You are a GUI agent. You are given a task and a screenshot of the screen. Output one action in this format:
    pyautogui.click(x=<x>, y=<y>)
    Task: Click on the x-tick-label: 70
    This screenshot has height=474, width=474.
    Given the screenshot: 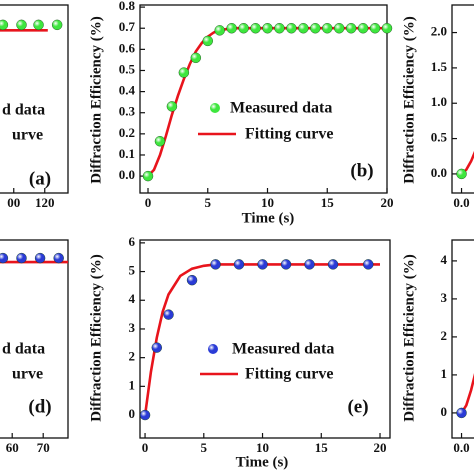 What is the action you would take?
    pyautogui.click(x=43, y=447)
    